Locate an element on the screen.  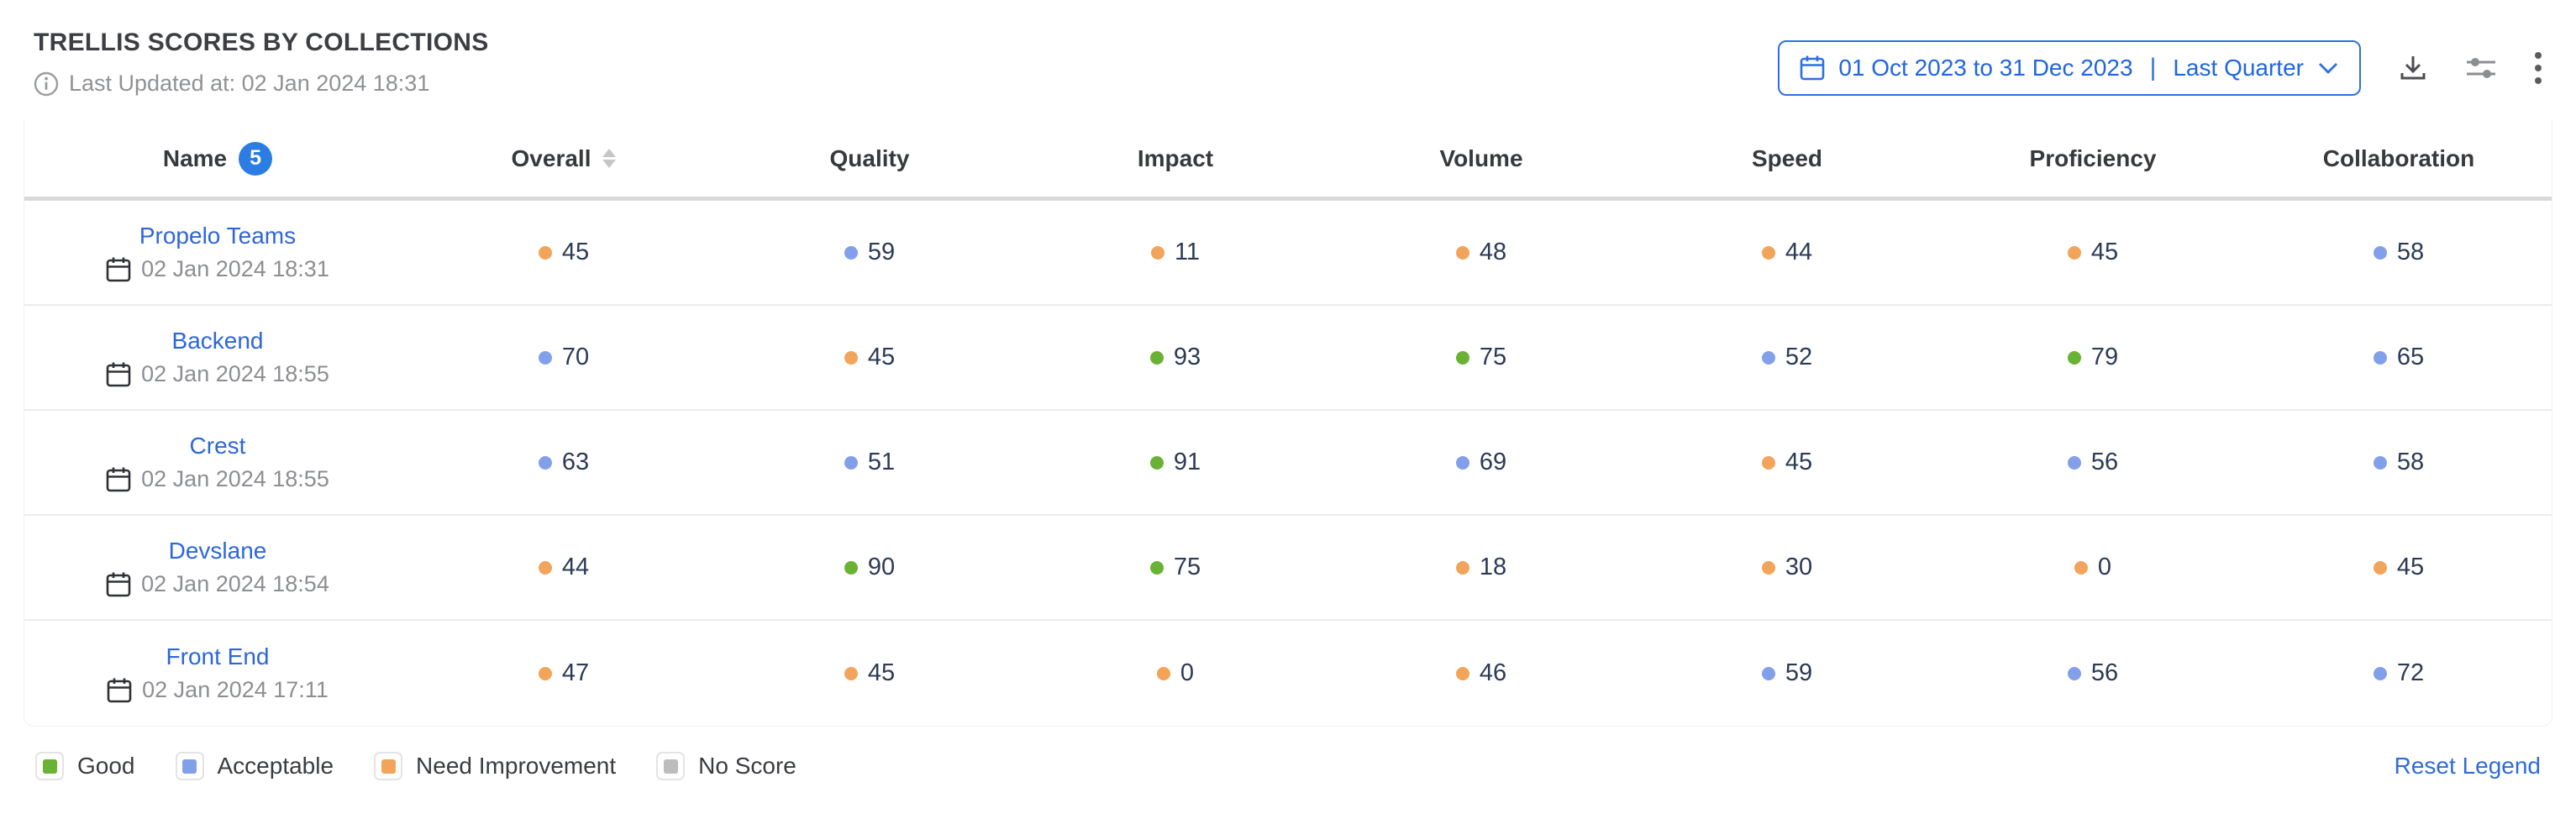
score-value: 44 is located at coordinates (1799, 252).